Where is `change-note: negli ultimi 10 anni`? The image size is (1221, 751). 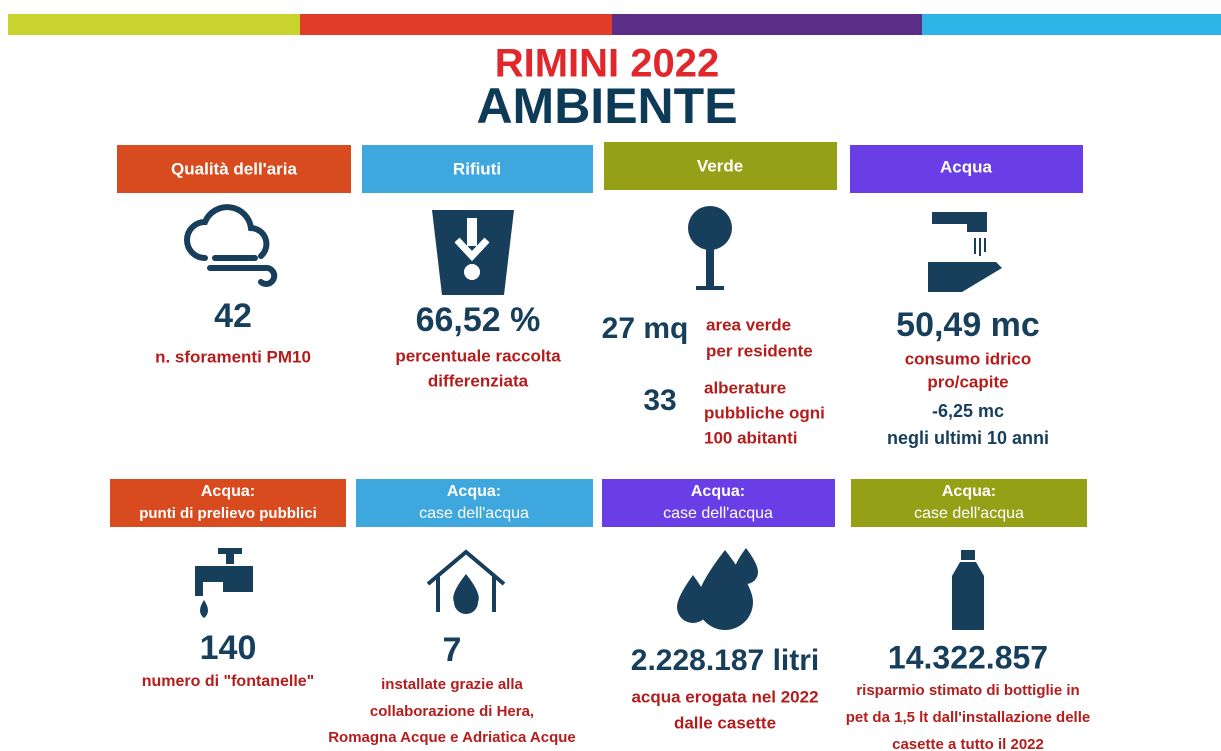
change-note: negli ultimi 10 anni is located at coordinates (968, 438).